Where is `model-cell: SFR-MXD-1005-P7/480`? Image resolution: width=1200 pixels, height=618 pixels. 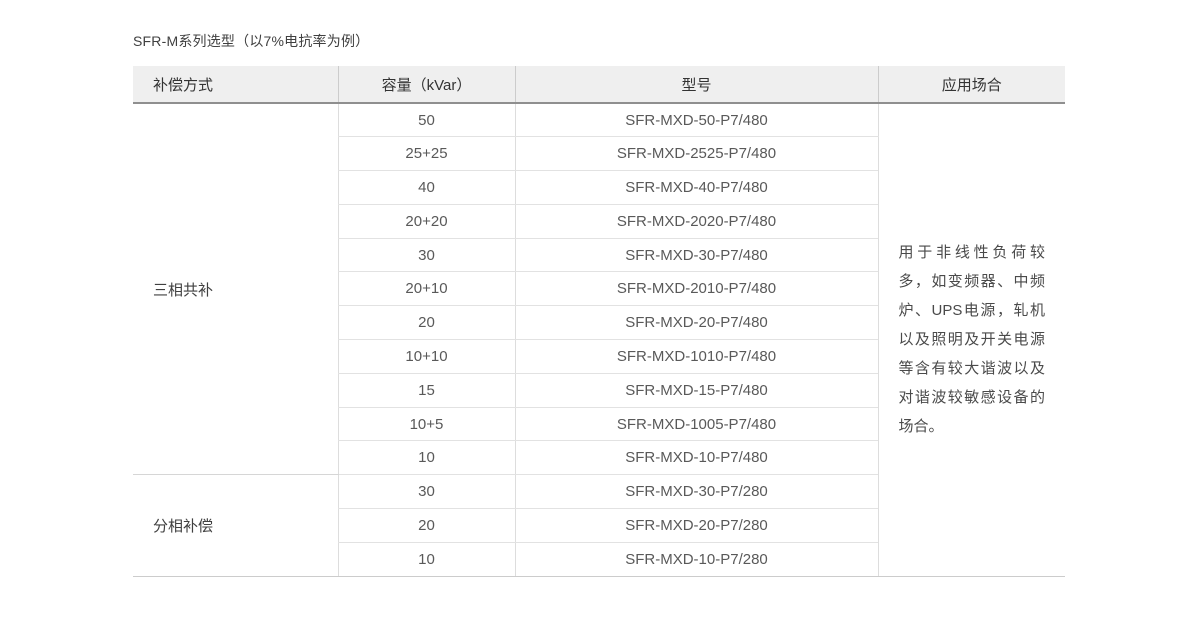
model-cell: SFR-MXD-1005-P7/480 is located at coordinates (696, 424).